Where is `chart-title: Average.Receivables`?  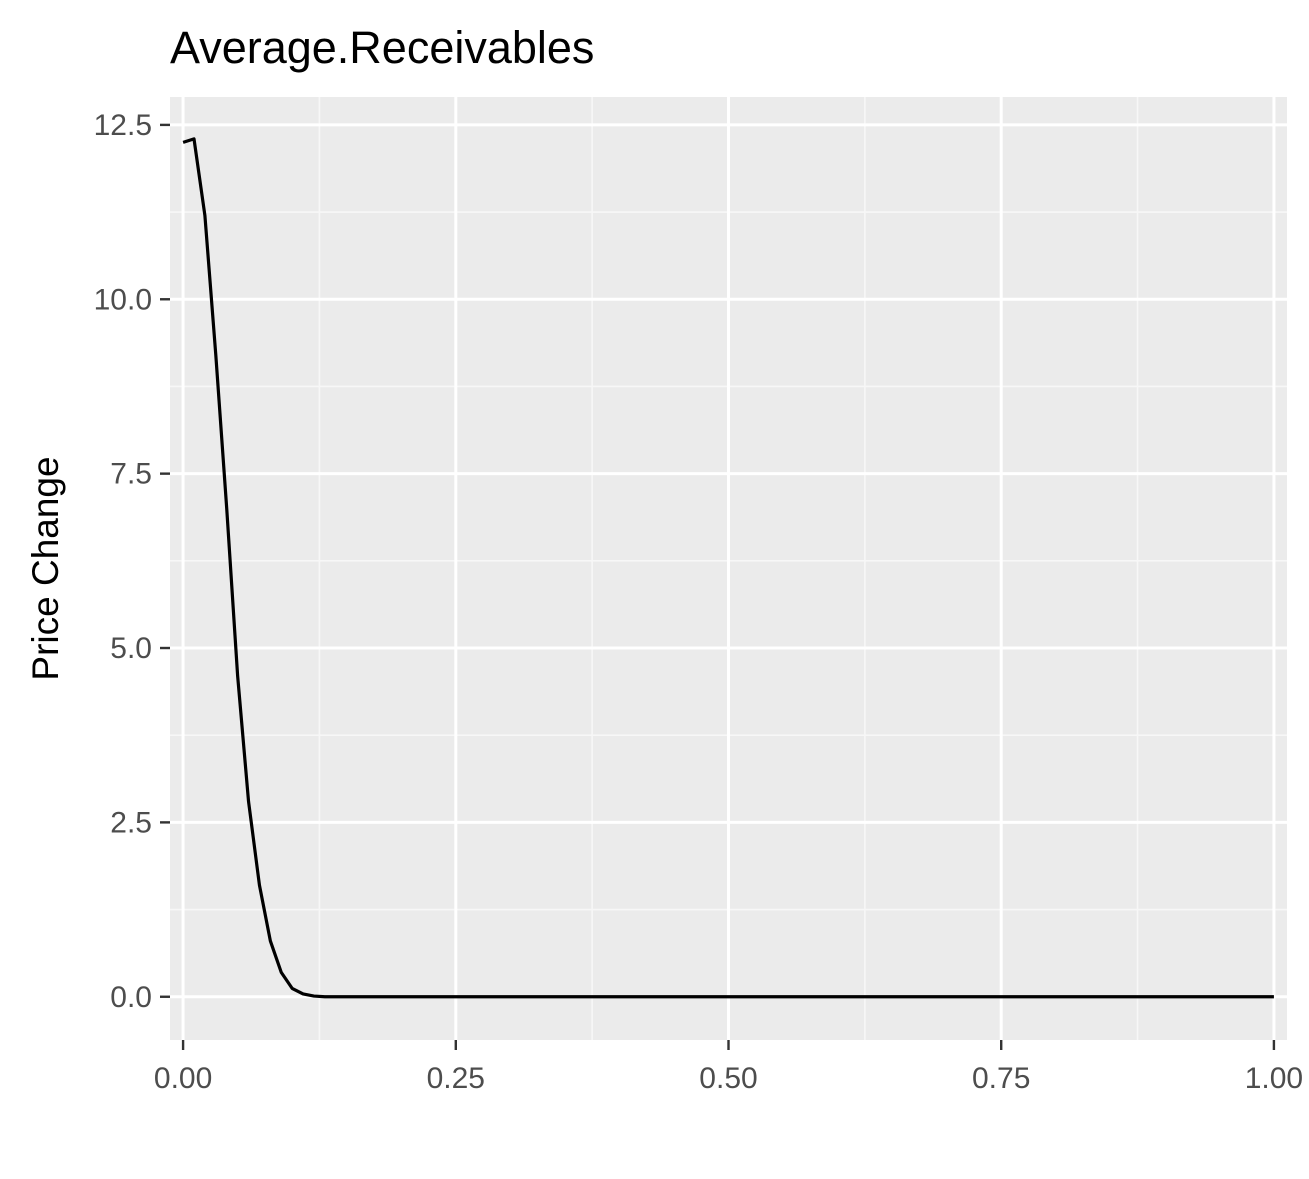
chart-title: Average.Receivables is located at coordinates (382, 47).